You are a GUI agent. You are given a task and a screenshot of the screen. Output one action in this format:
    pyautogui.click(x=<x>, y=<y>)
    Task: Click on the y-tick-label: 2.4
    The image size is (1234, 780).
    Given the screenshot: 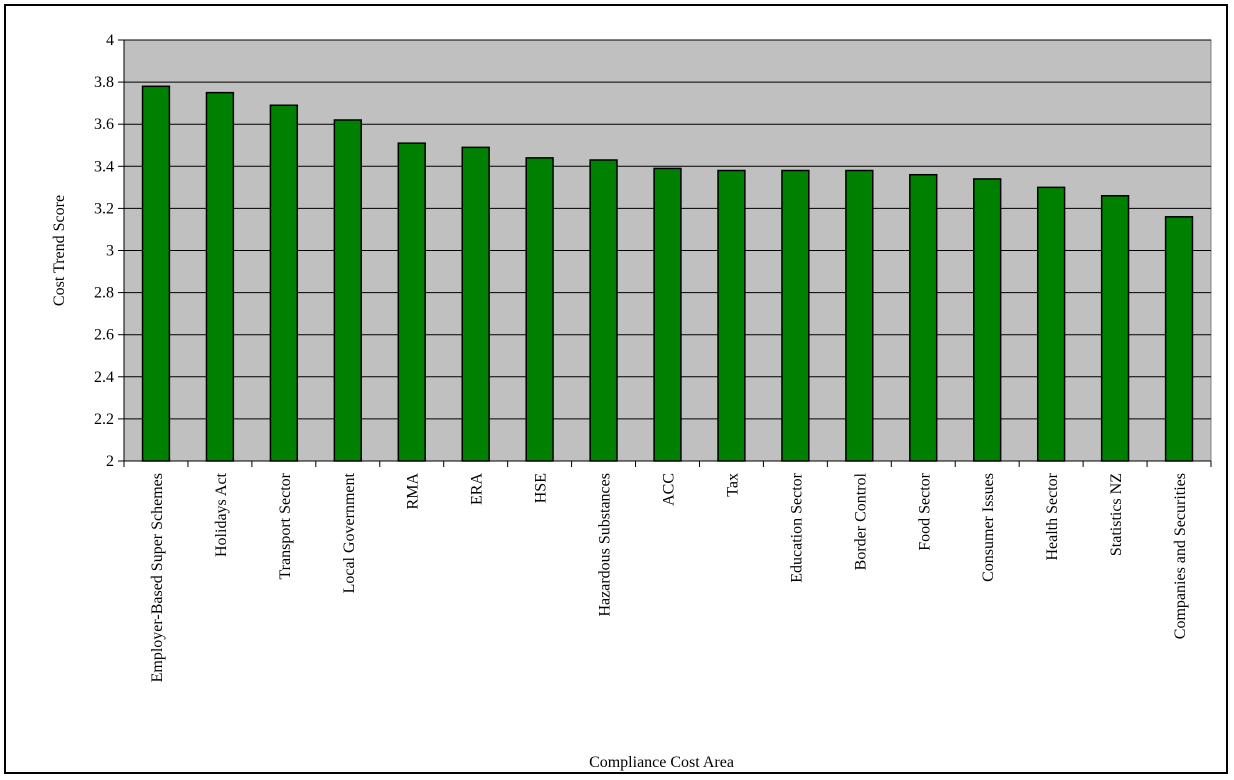 What is the action you would take?
    pyautogui.click(x=104, y=377)
    